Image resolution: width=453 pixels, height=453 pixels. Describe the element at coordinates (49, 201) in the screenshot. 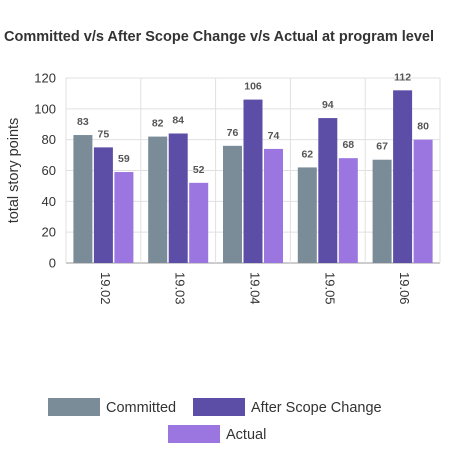

I see `y-tick-label: 40` at that location.